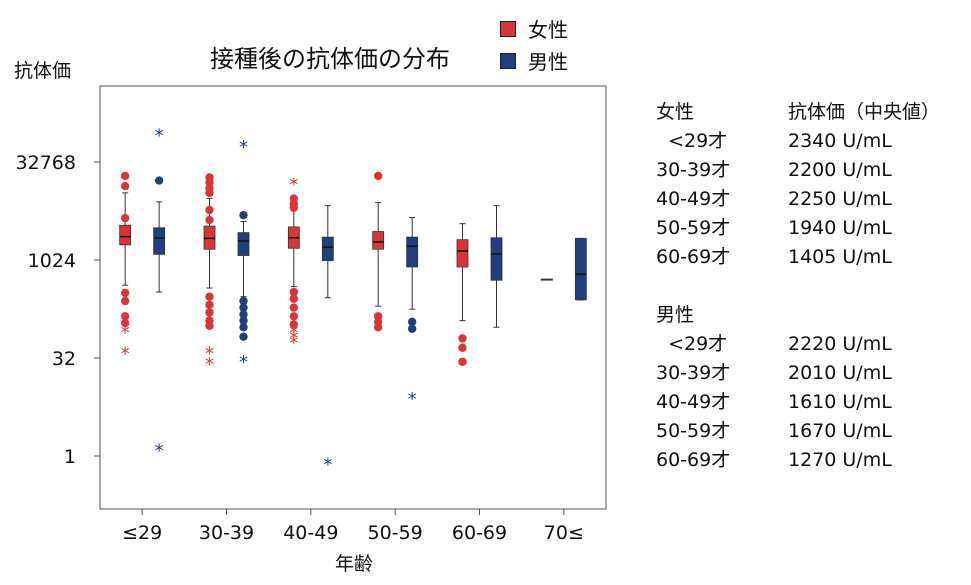 The height and width of the screenshot is (585, 971). I want to click on median-value: 1270 U/mL, so click(840, 460).